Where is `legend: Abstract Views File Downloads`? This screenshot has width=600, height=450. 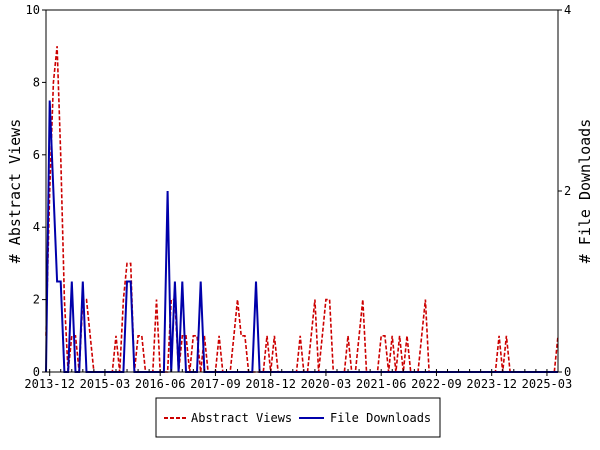
legend: Abstract Views File Downloads is located at coordinates (298, 417).